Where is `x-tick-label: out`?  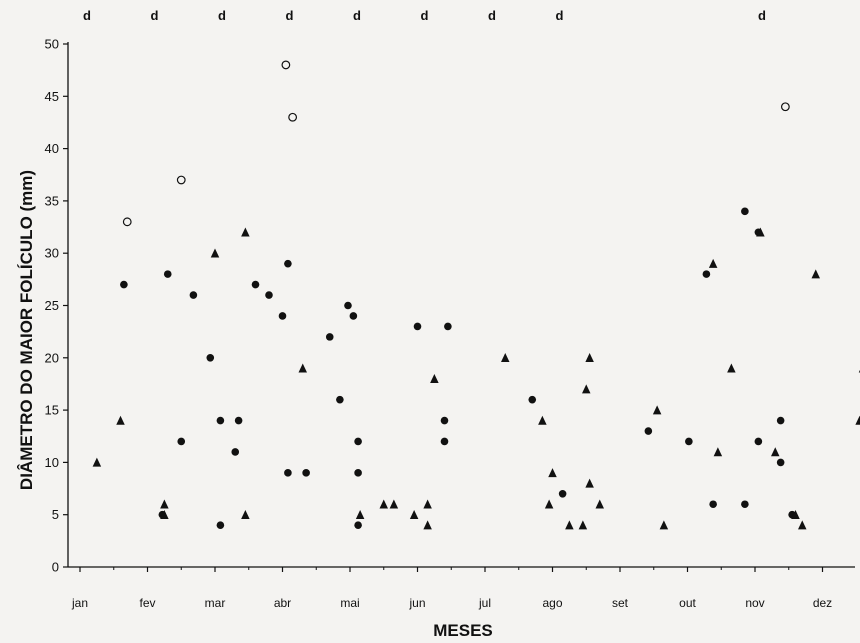
x-tick-label: out is located at coordinates (687, 603).